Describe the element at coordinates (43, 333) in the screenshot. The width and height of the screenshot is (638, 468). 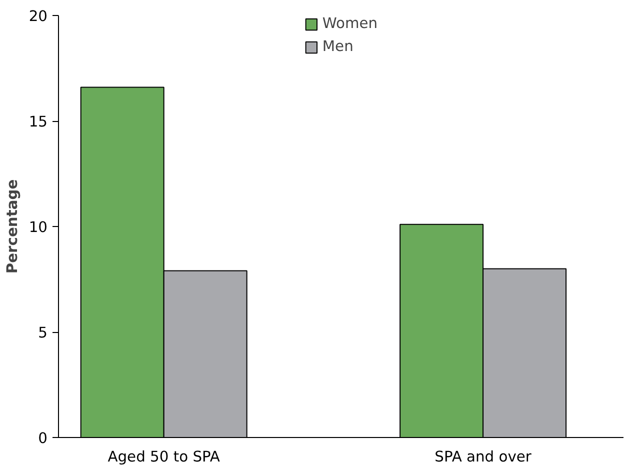
I see `y-tick-label: 5` at that location.